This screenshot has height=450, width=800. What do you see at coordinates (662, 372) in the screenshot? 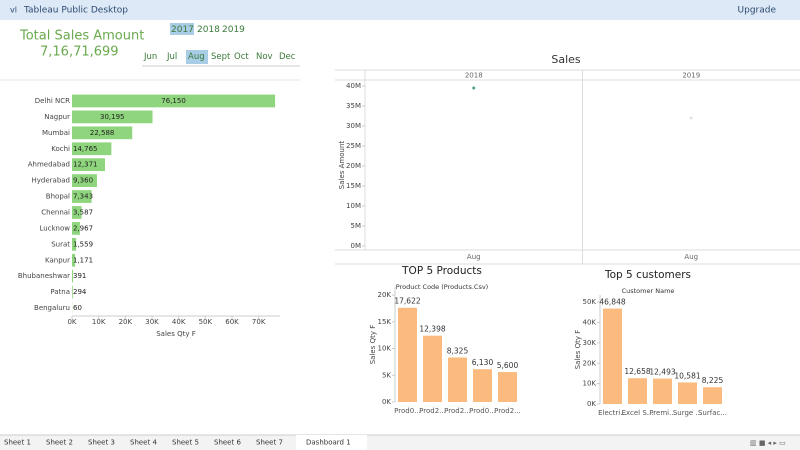
I see `value-label: 12,493` at bounding box center [662, 372].